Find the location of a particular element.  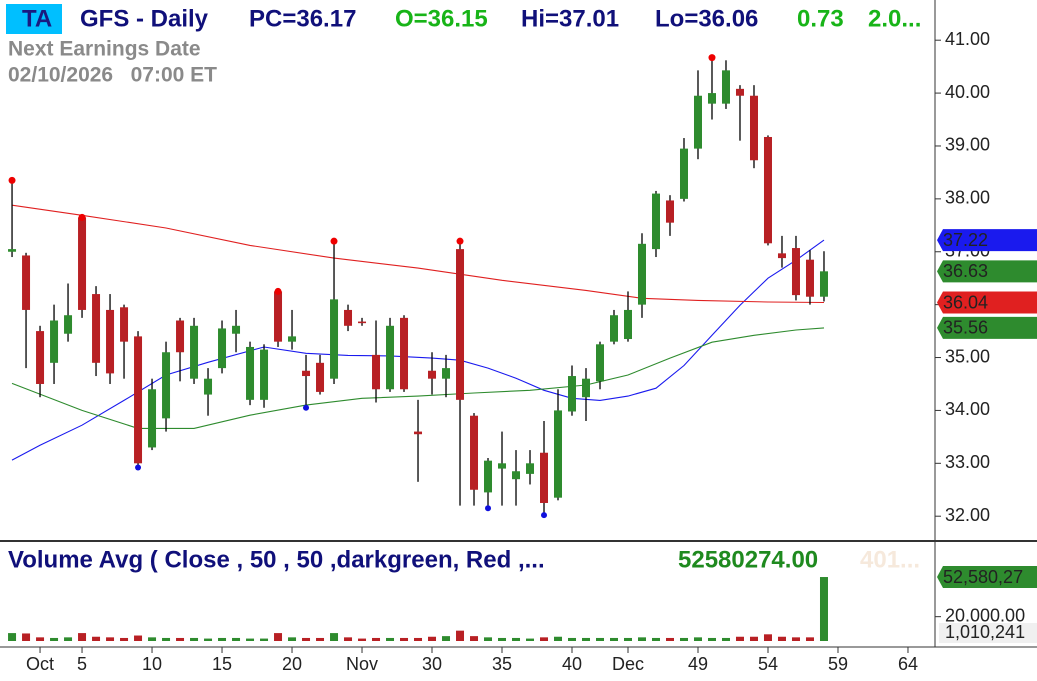

moving-average-last-label: 37.22 is located at coordinates (965, 240).